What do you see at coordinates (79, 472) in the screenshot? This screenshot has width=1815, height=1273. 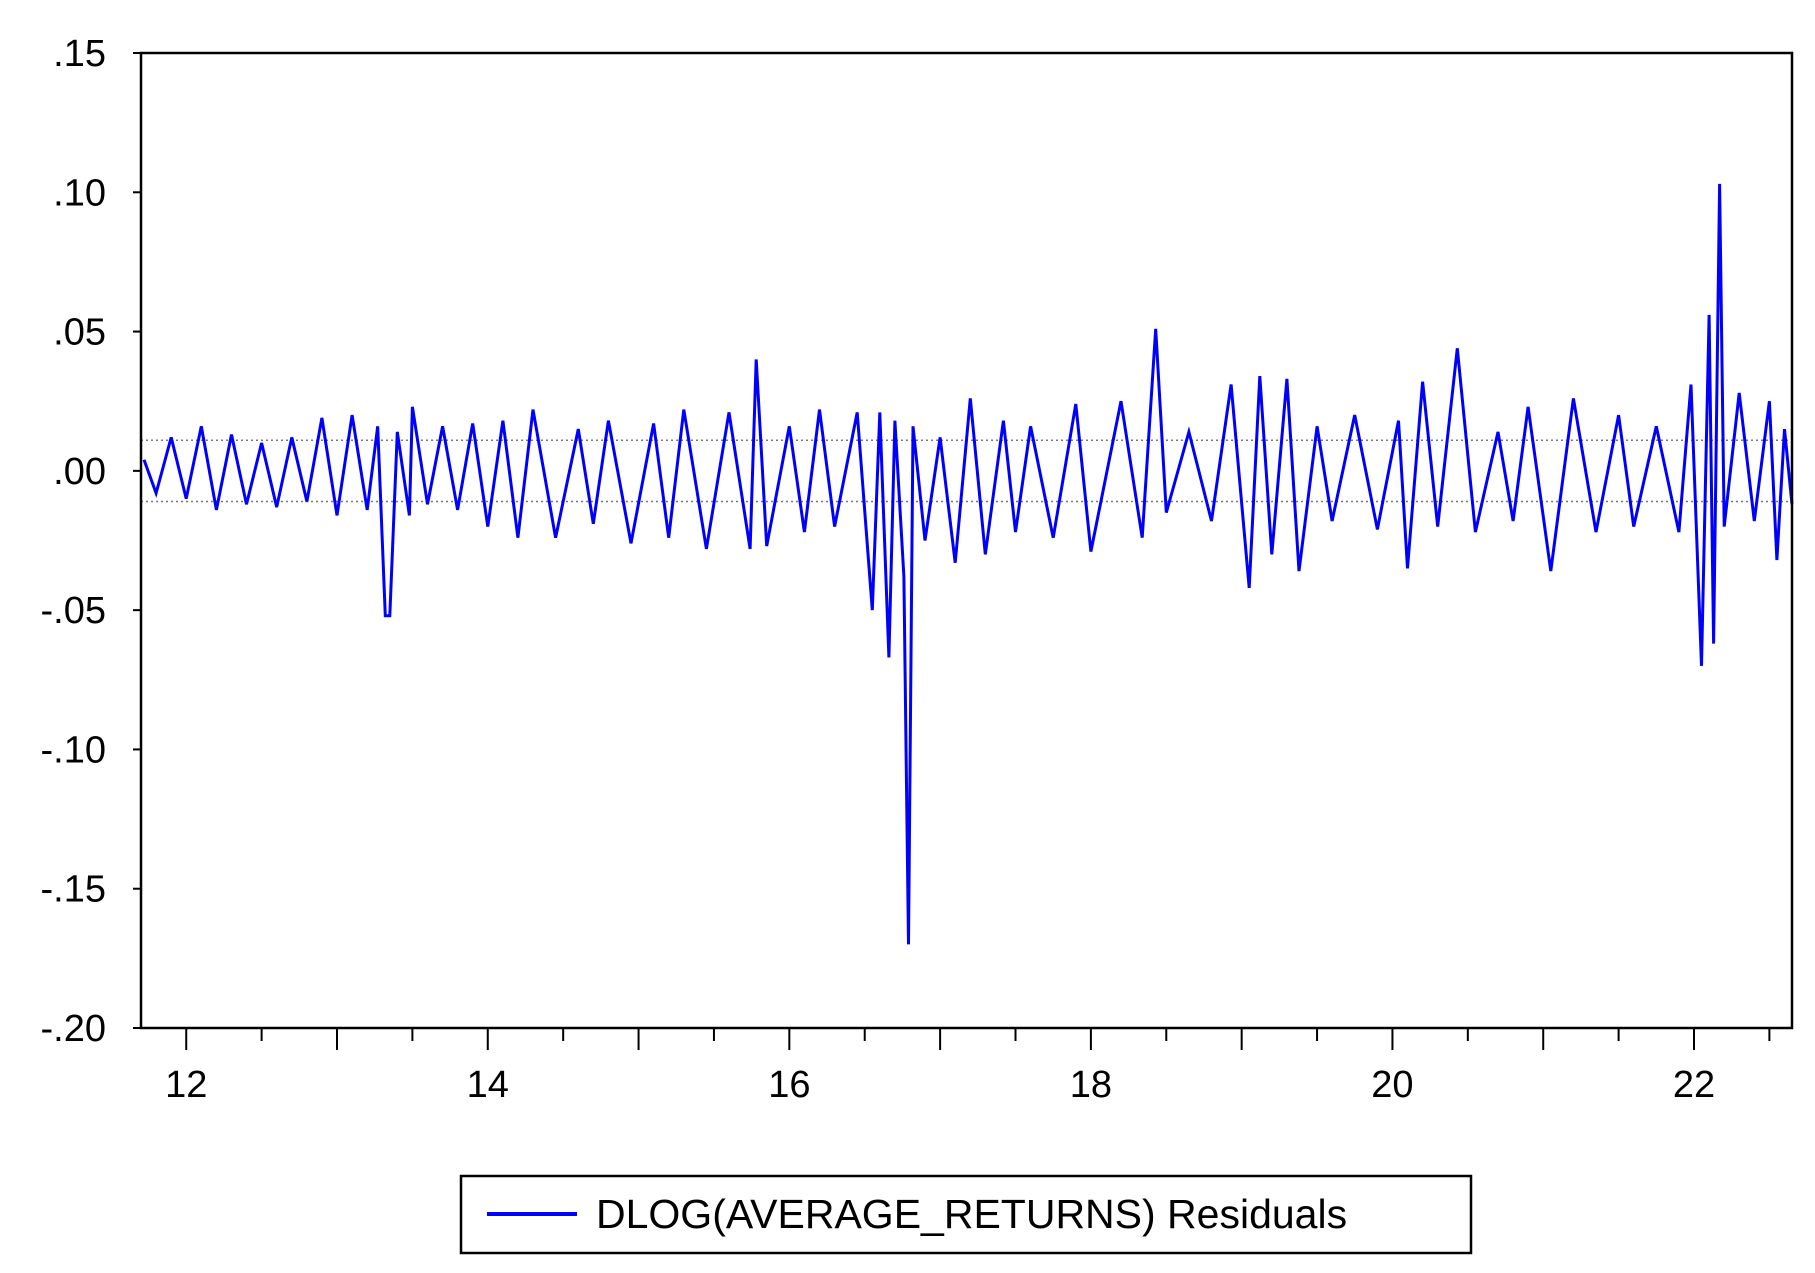 I see `y-tick-label-3: .00` at bounding box center [79, 472].